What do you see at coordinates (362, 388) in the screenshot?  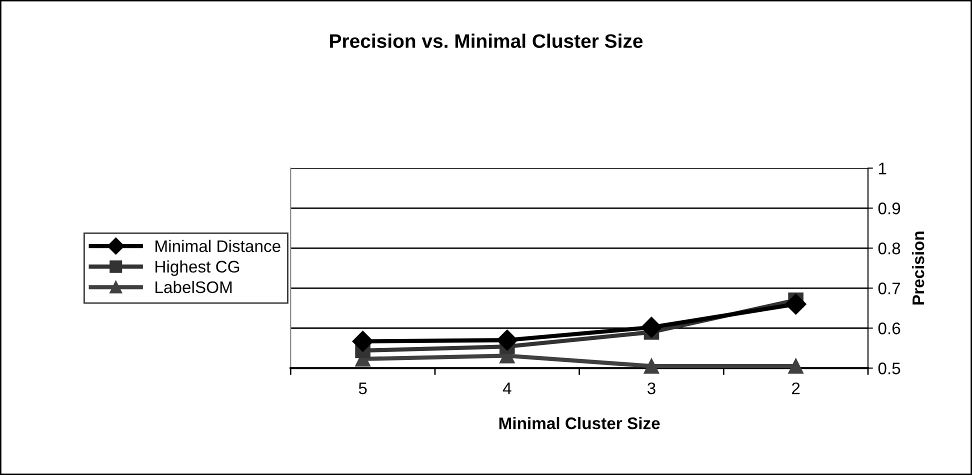 I see `x-tick-label: 5` at bounding box center [362, 388].